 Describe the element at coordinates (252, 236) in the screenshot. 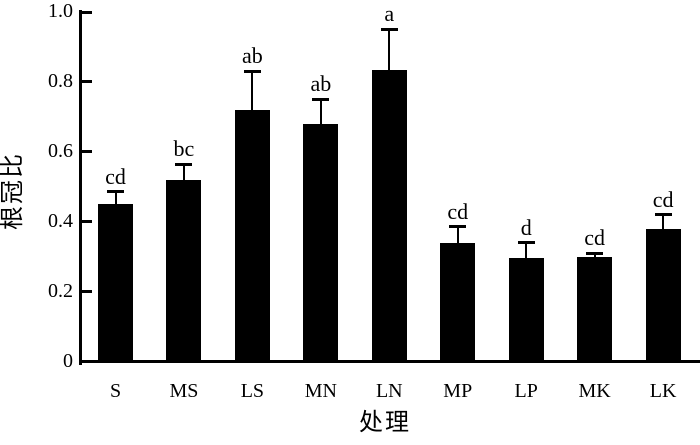

I see `bar-LS` at that location.